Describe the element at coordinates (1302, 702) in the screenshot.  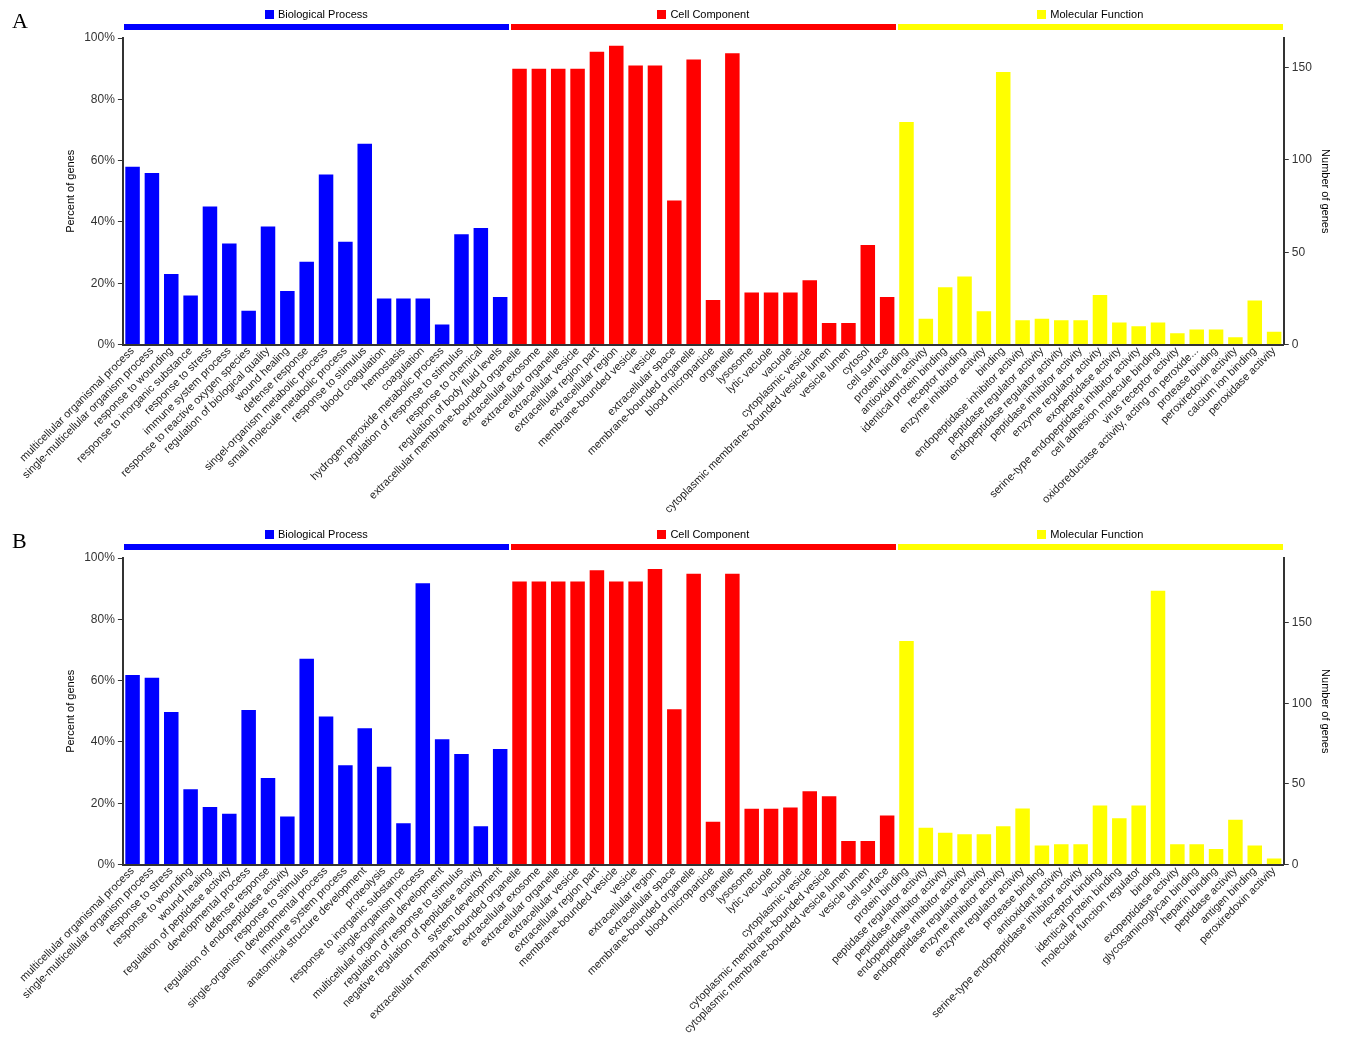
I see `y2-tick-label: 100` at that location.